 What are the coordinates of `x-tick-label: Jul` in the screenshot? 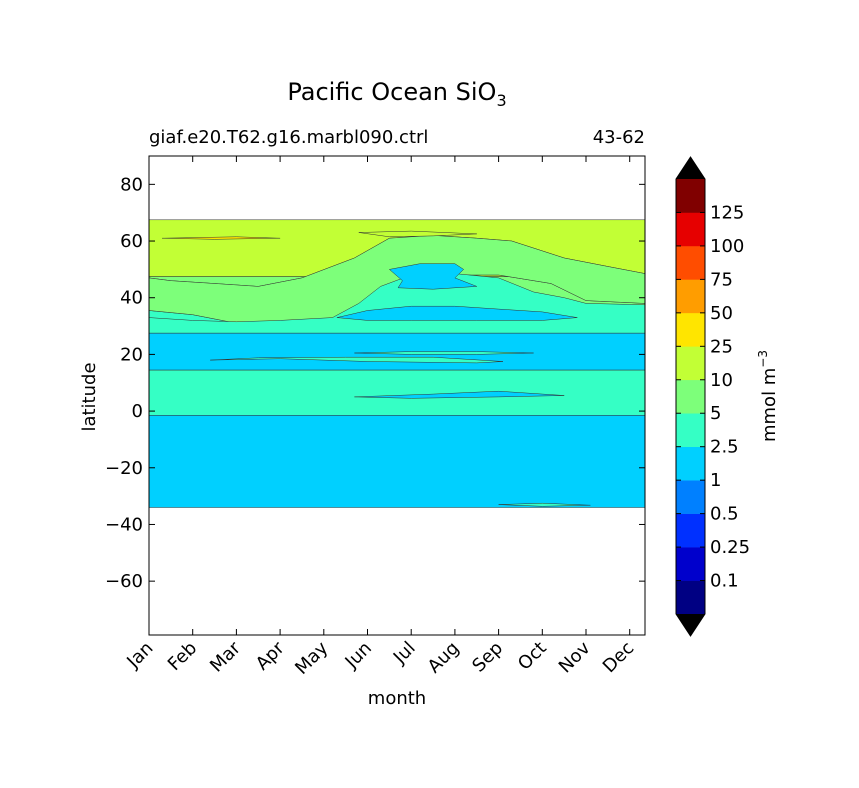 It's located at (404, 653).